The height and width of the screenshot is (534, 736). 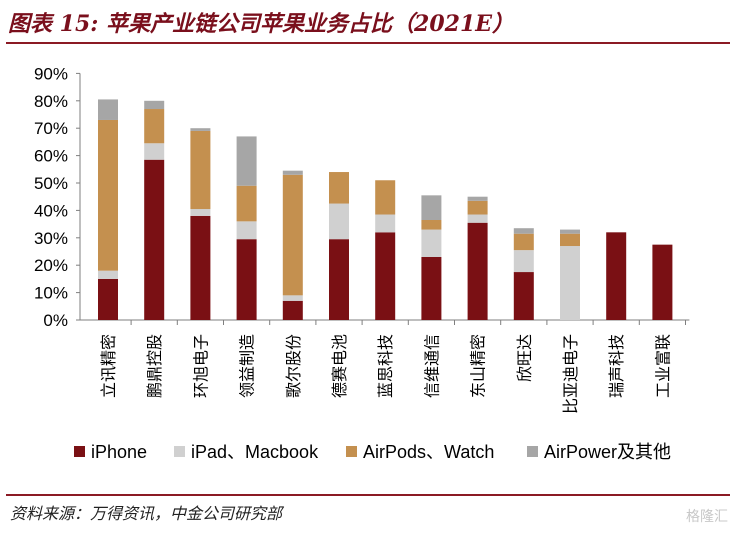 I want to click on y-tick-label: 70%, so click(x=51, y=128).